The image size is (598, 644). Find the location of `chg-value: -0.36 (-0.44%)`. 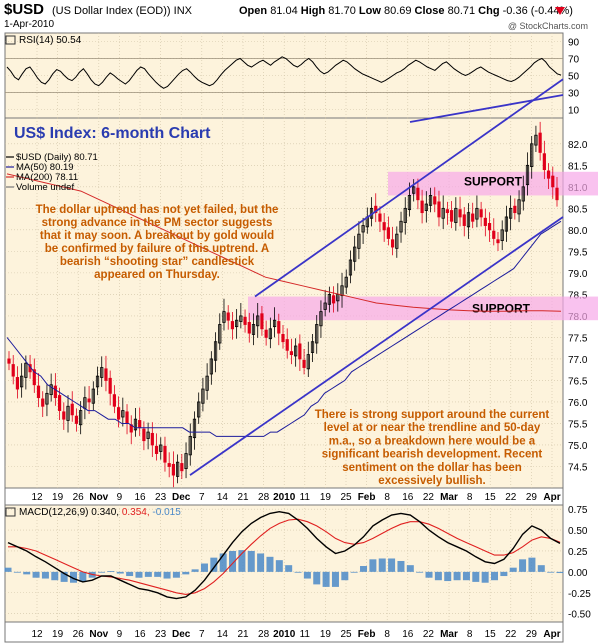

chg-value: -0.36 (-0.44%) is located at coordinates (537, 11).